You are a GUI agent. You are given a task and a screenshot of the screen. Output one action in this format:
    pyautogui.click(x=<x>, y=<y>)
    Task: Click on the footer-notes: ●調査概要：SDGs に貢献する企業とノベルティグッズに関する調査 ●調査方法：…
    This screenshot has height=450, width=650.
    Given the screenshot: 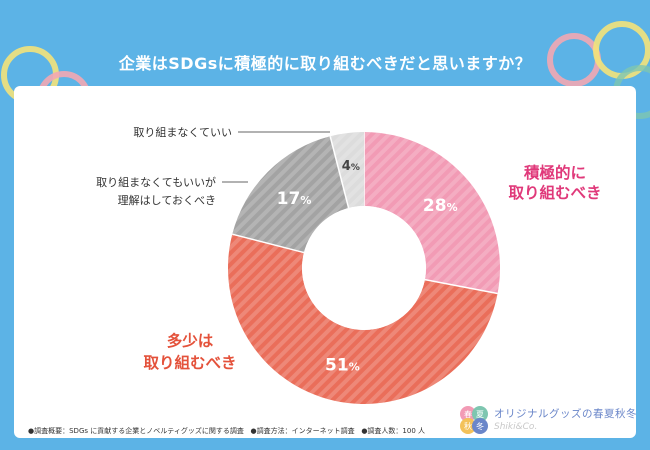 What is the action you would take?
    pyautogui.click(x=226, y=431)
    